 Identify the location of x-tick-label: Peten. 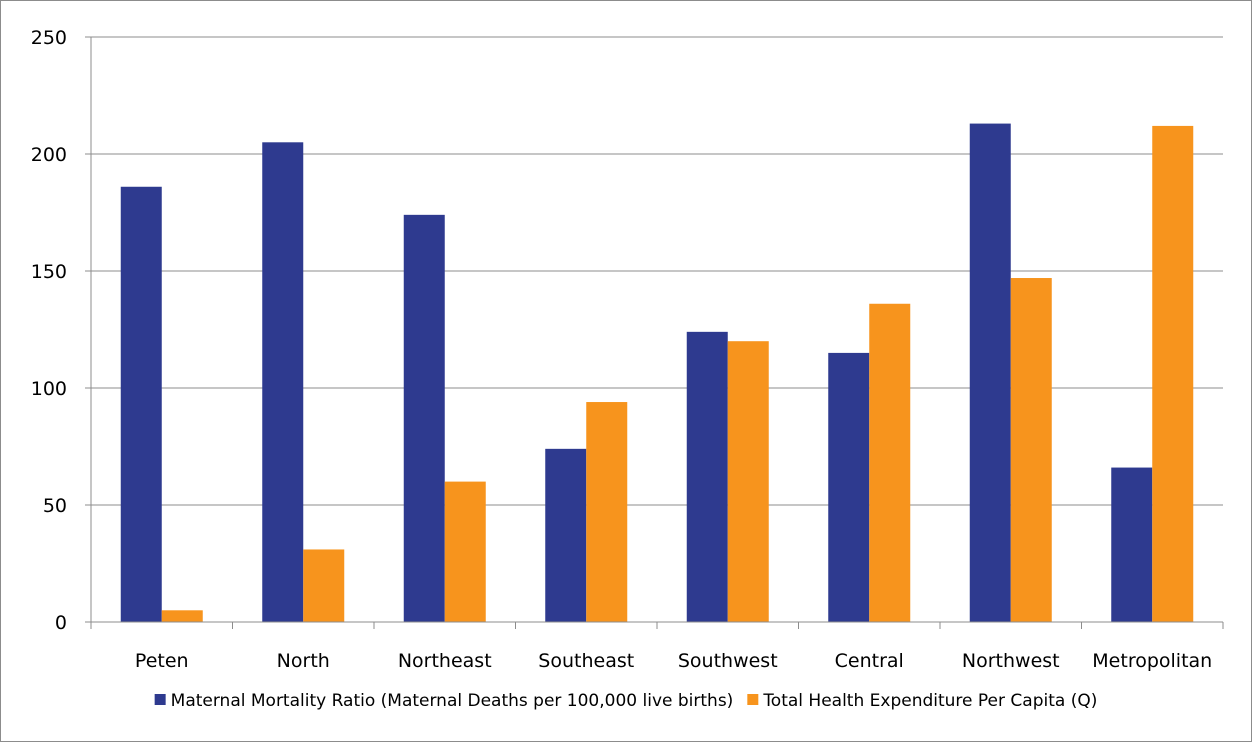
(162, 661).